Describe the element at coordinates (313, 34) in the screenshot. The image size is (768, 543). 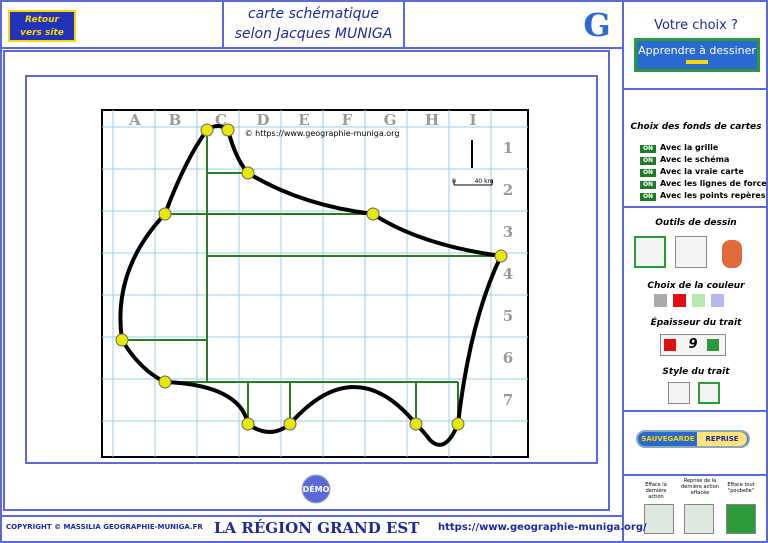
I see `title-line: selon Jacques MUNIGA` at that location.